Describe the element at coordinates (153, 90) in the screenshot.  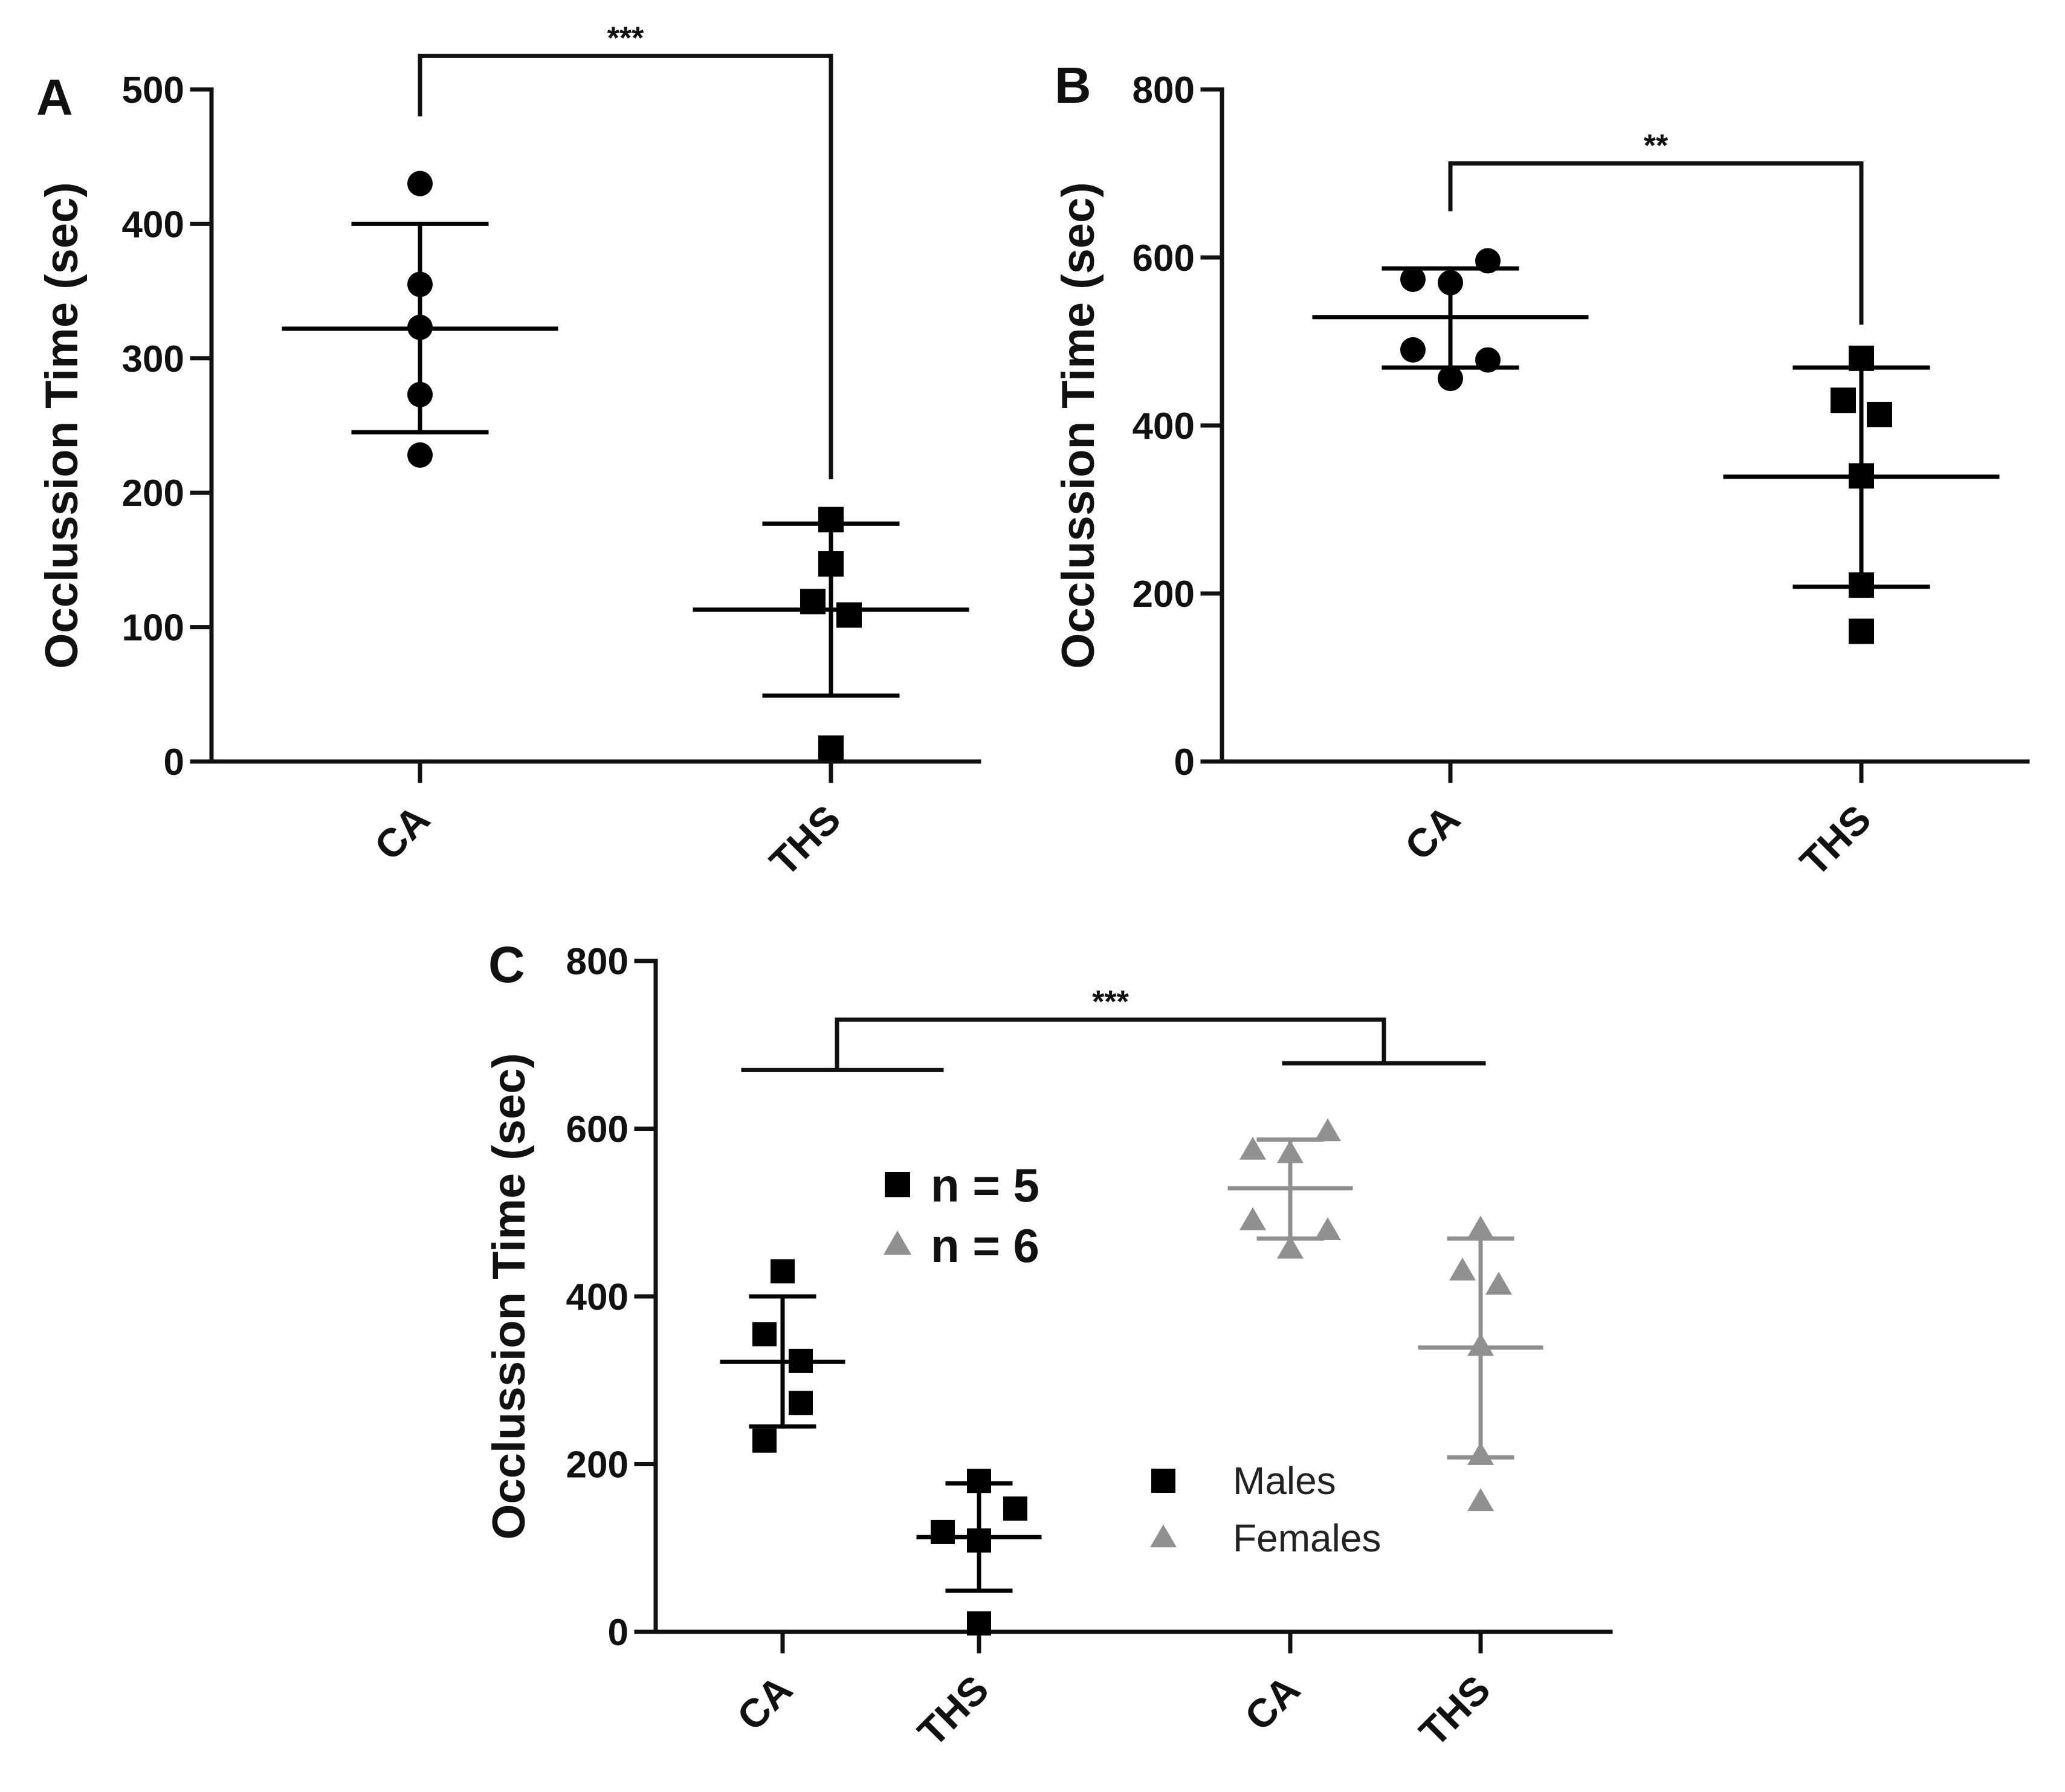
I see `y-tick-label: 500` at that location.